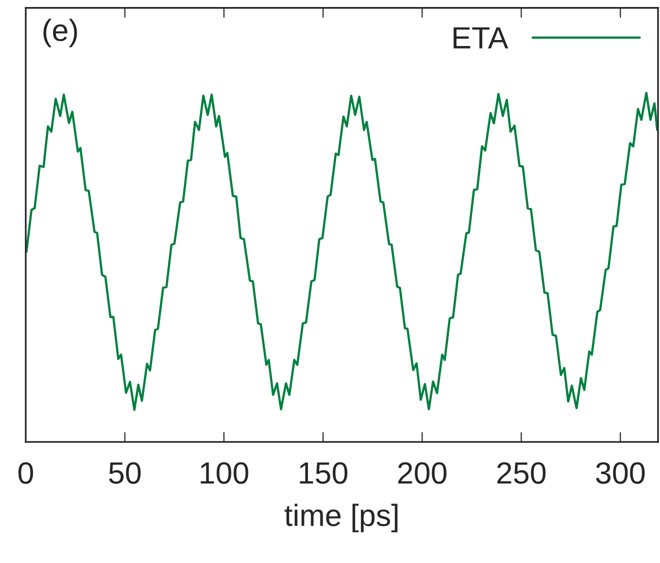 The height and width of the screenshot is (563, 660). What do you see at coordinates (620, 473) in the screenshot?
I see `x-tick-label: 300` at bounding box center [620, 473].